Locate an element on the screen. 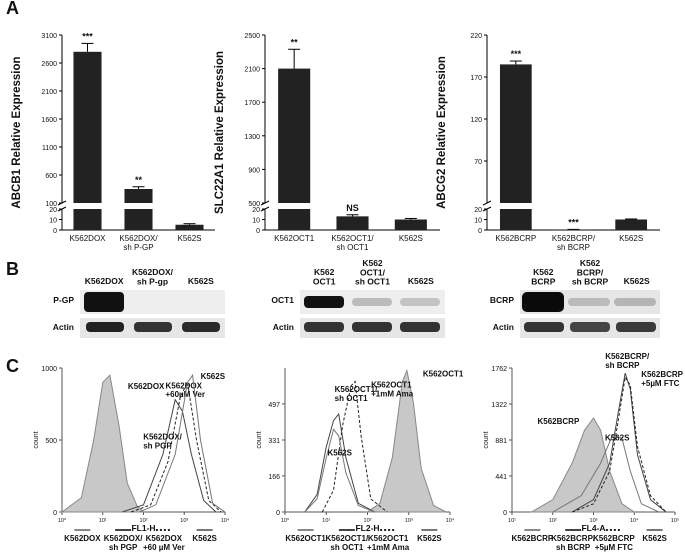 This screenshot has height=557, width=685. legend-label-line: K562DOX is located at coordinates (82, 538).